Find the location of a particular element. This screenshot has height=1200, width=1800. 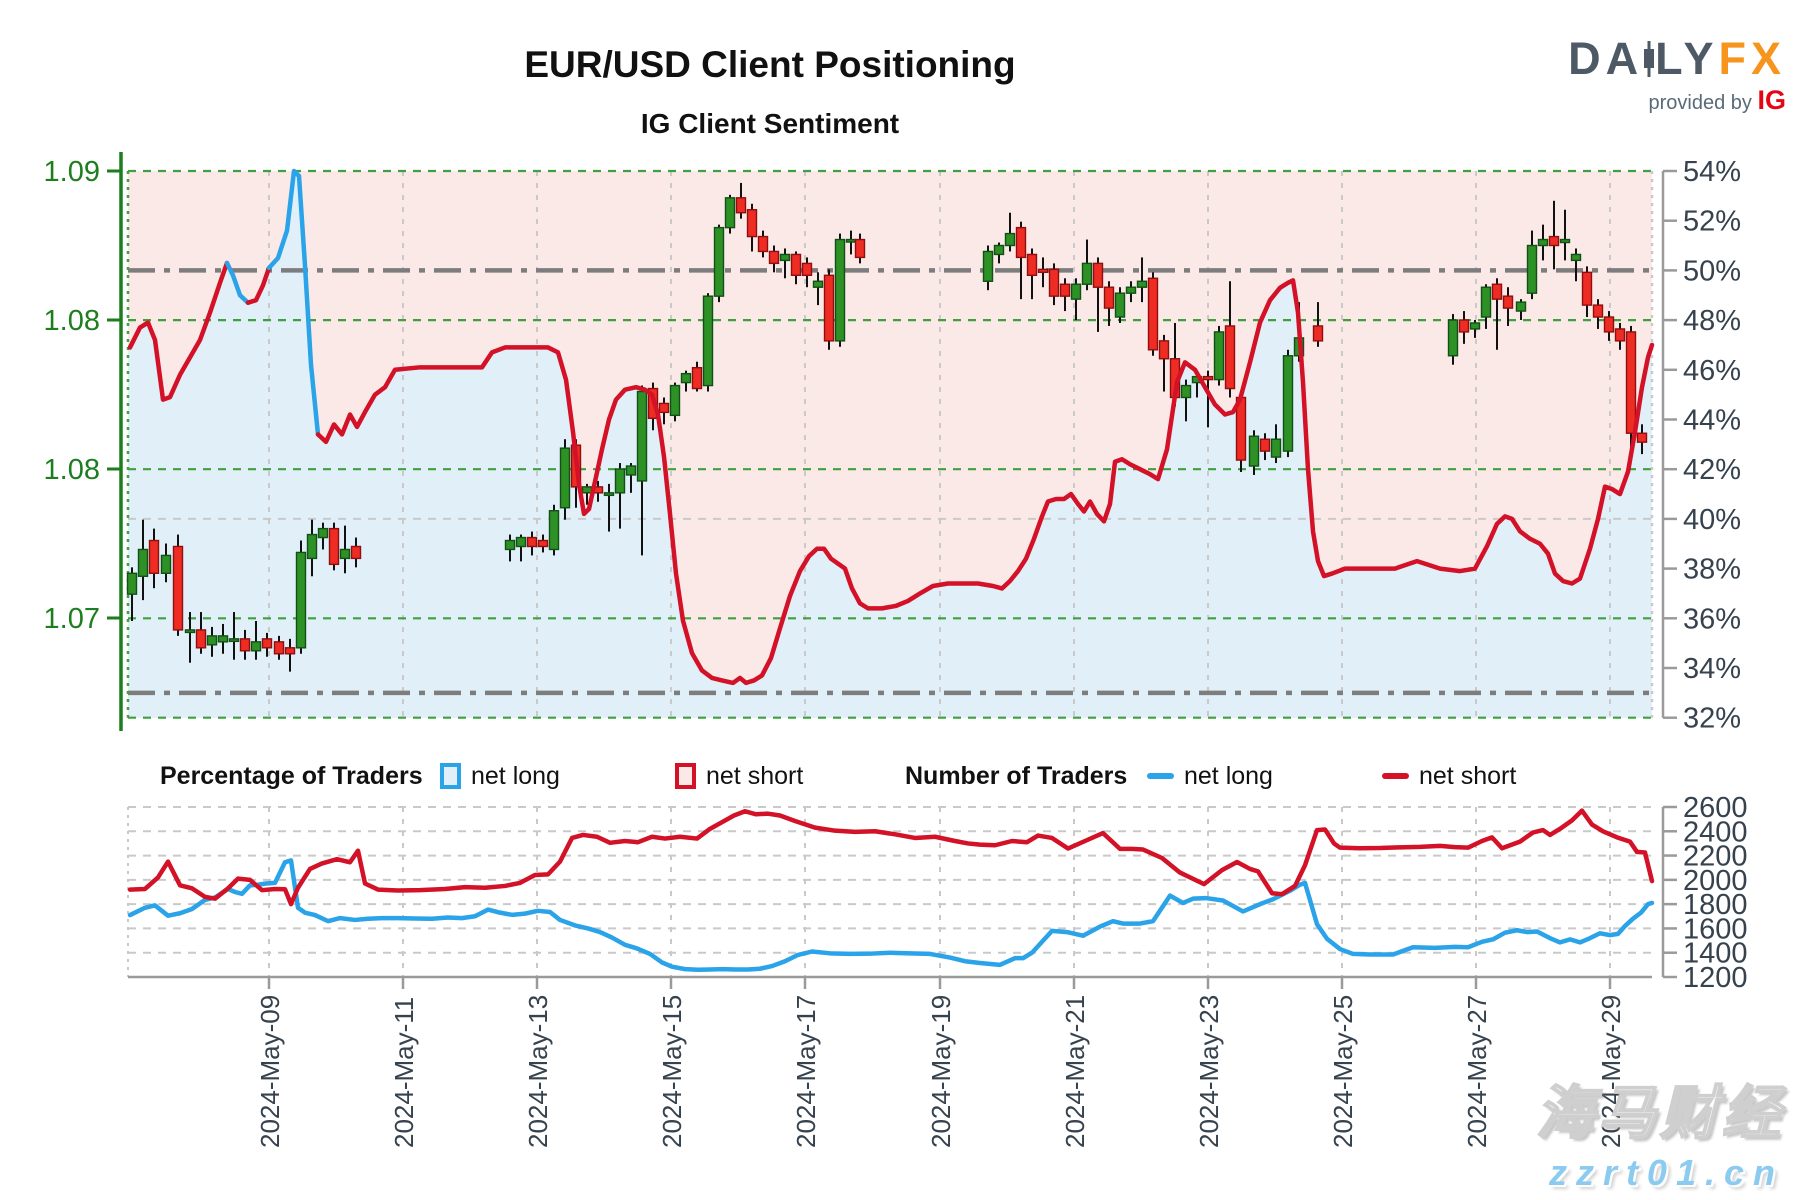

logo-text-ly: LY is located at coordinates (1687, 58).